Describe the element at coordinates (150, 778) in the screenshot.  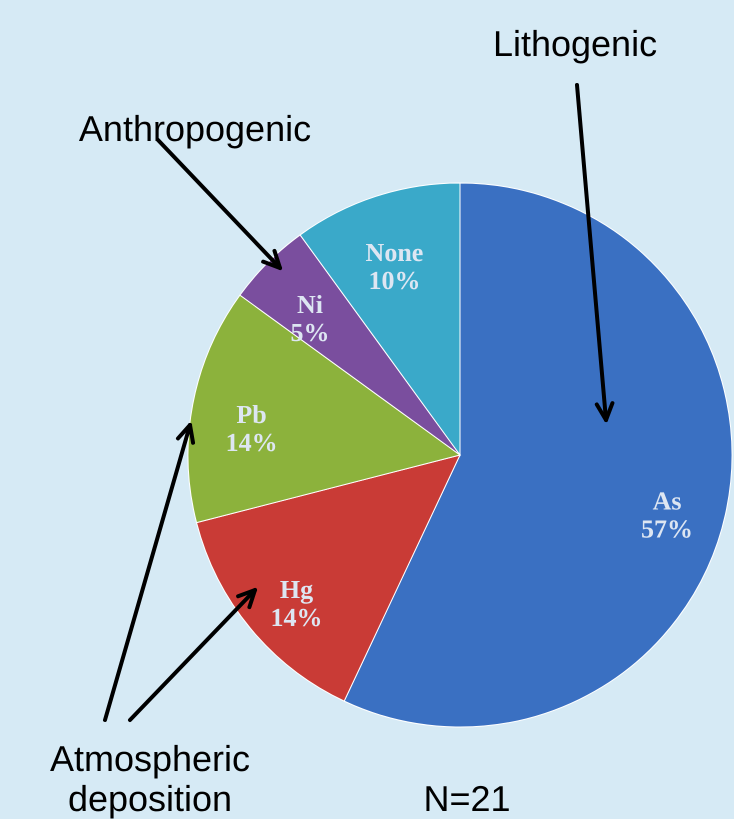
I see `text: Atmospheric deposition` at that location.